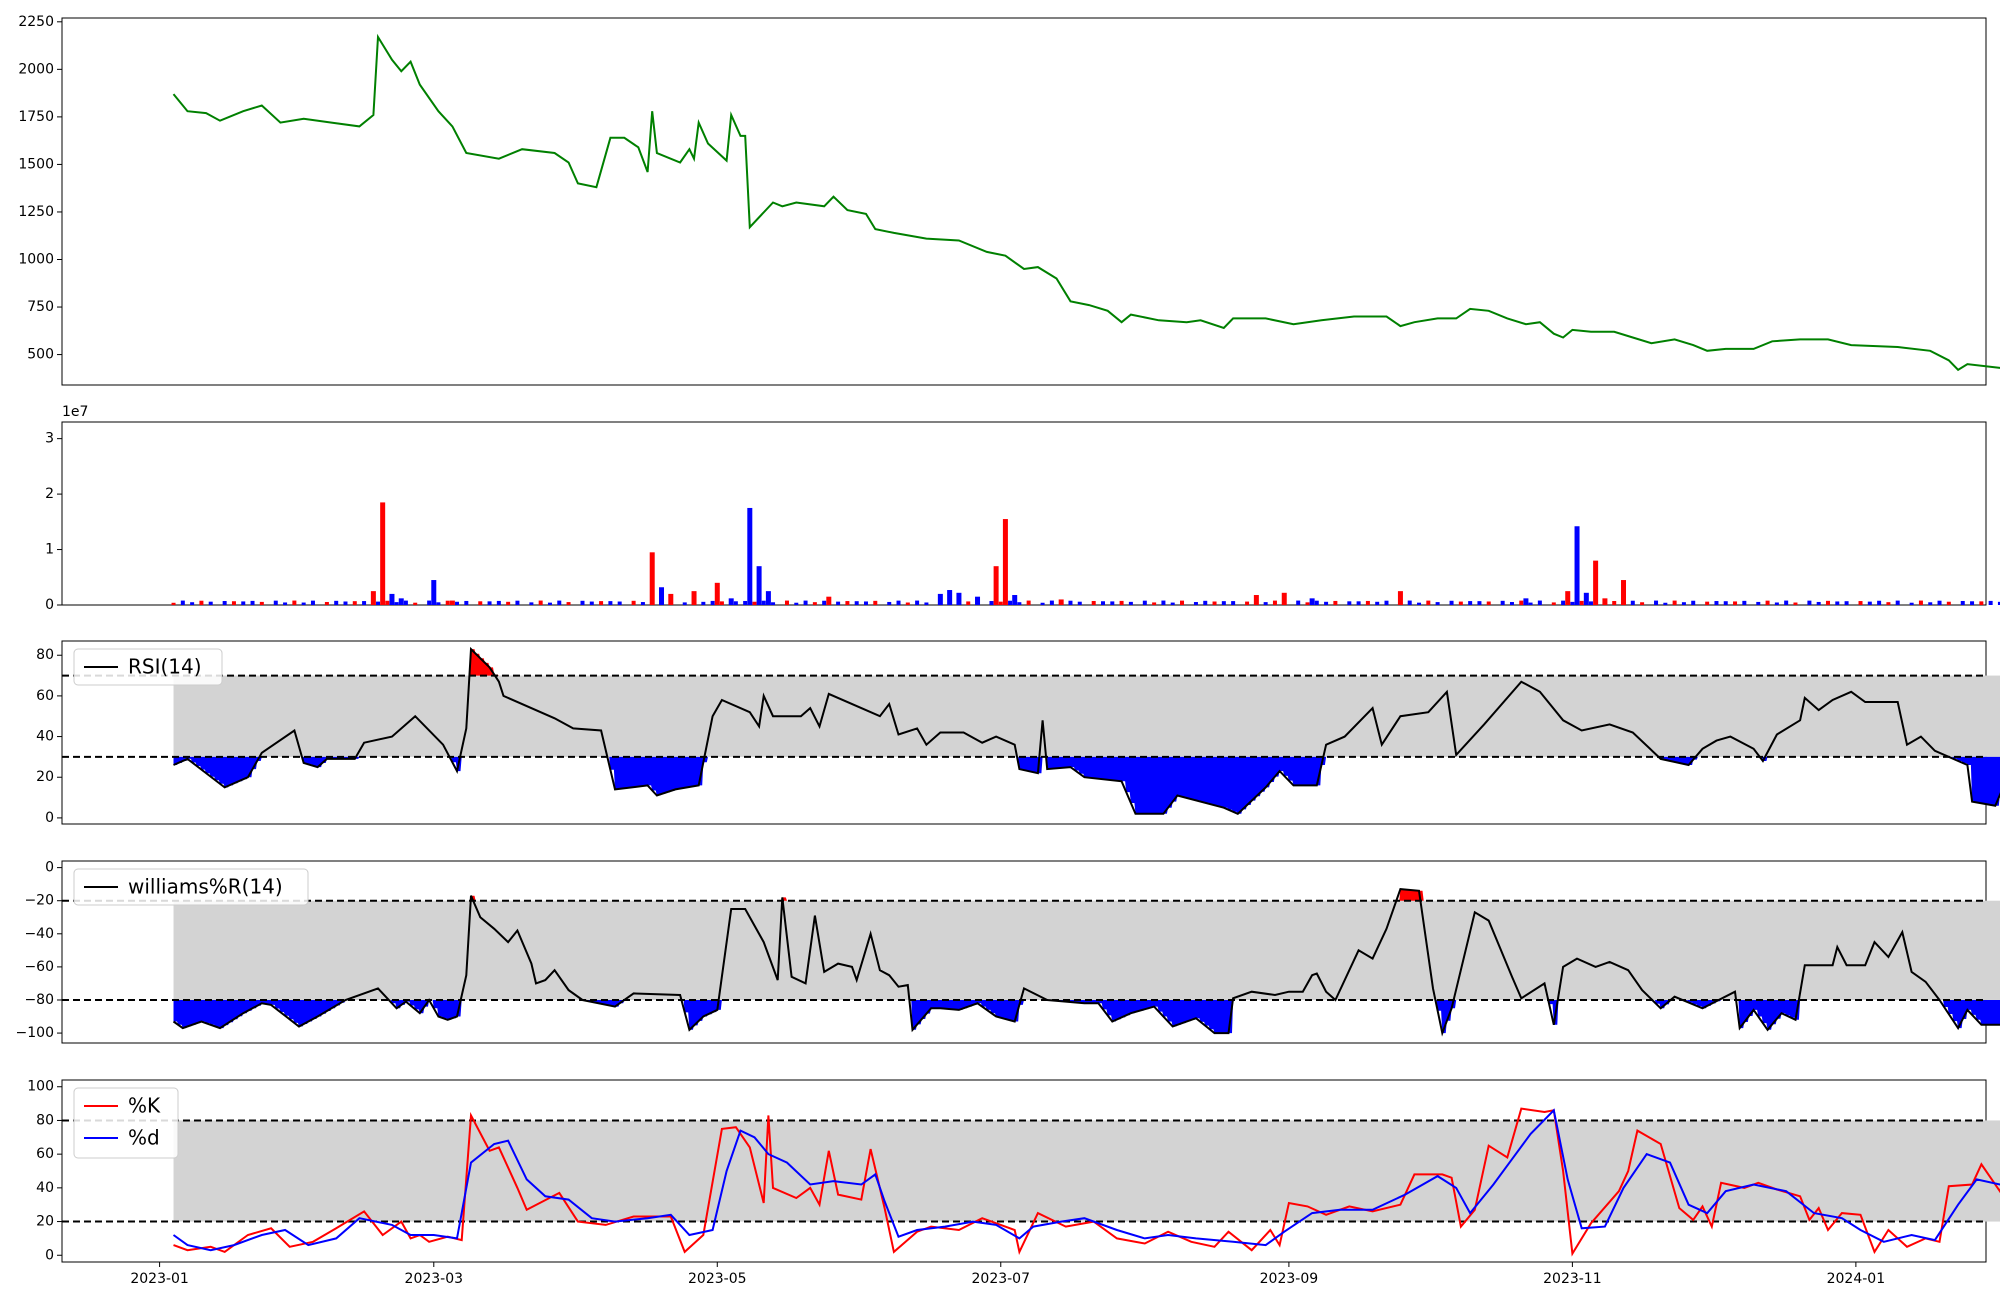 This screenshot has width=2000, height=1300. Describe the element at coordinates (49, 494) in the screenshot. I see `y-tick-label: 2` at that location.